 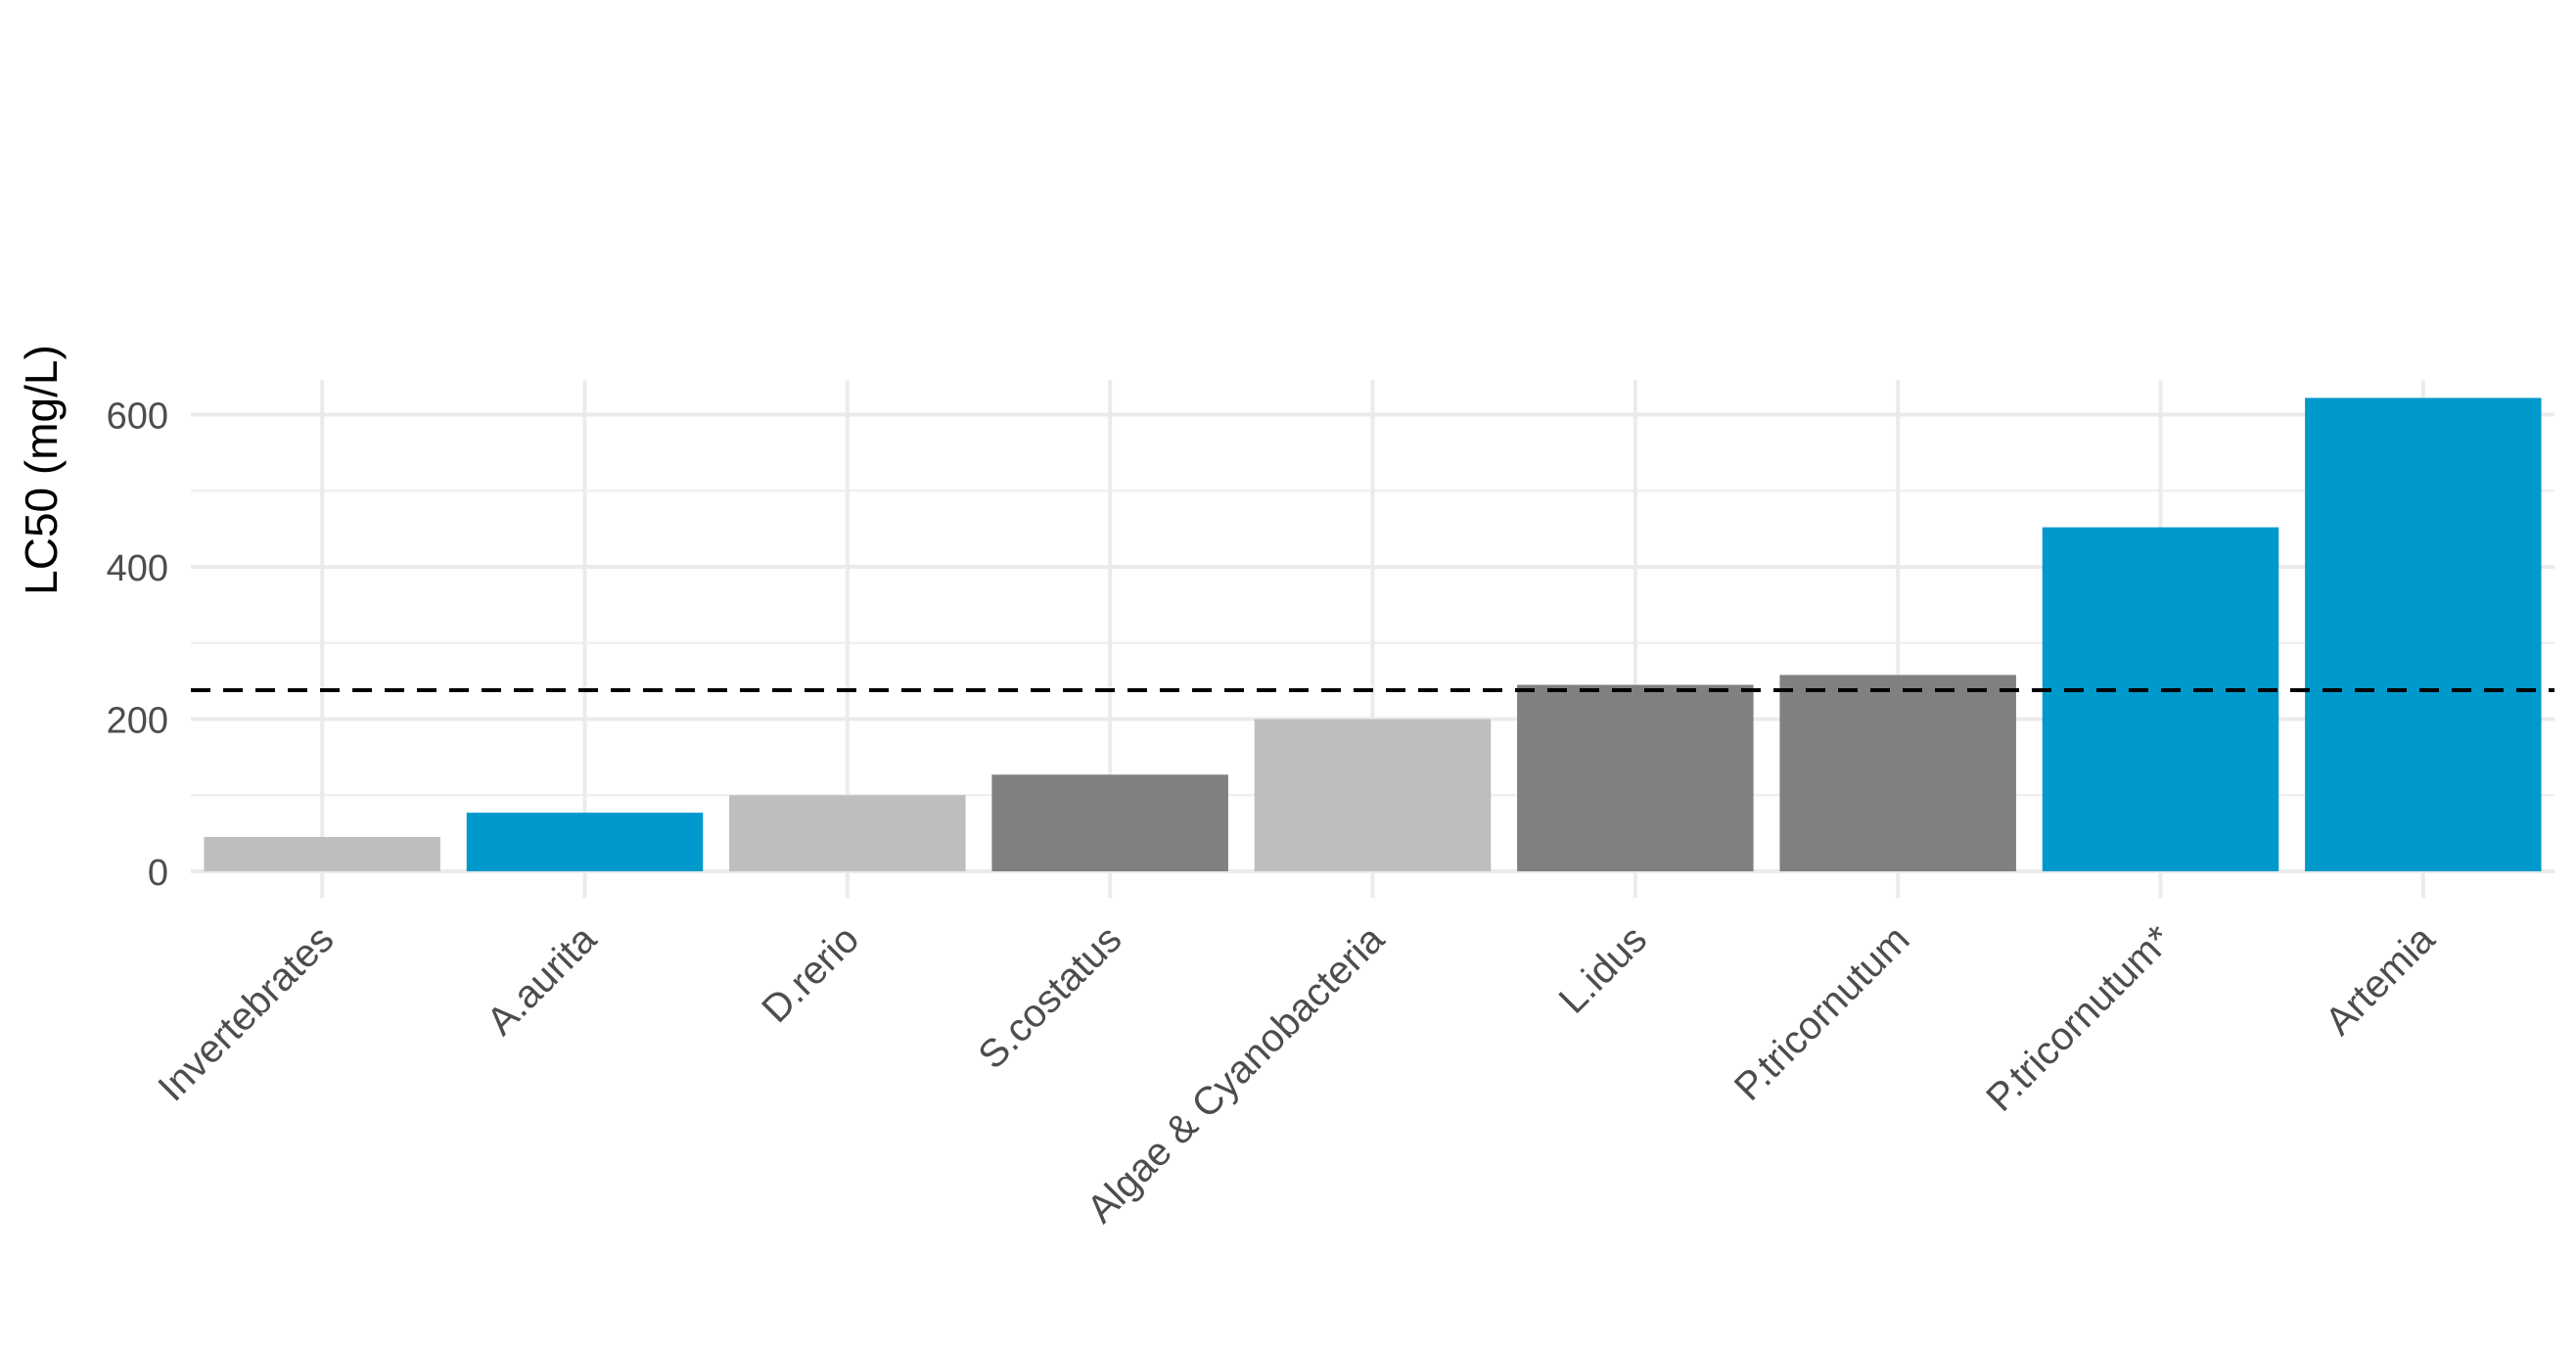 What do you see at coordinates (1636, 777) in the screenshot?
I see `bar-l-idus` at bounding box center [1636, 777].